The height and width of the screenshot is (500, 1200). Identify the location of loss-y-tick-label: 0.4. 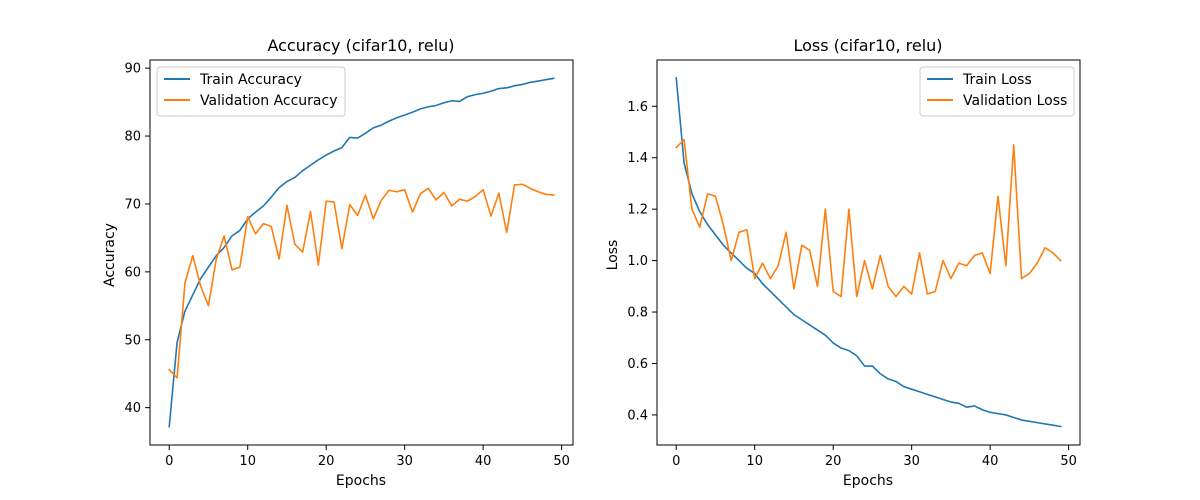
(637, 415).